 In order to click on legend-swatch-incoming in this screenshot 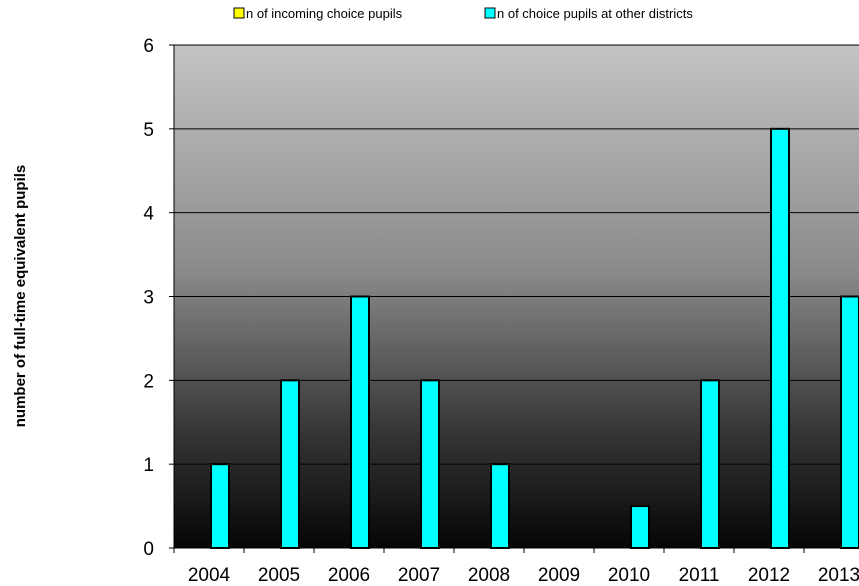, I will do `click(239, 13)`.